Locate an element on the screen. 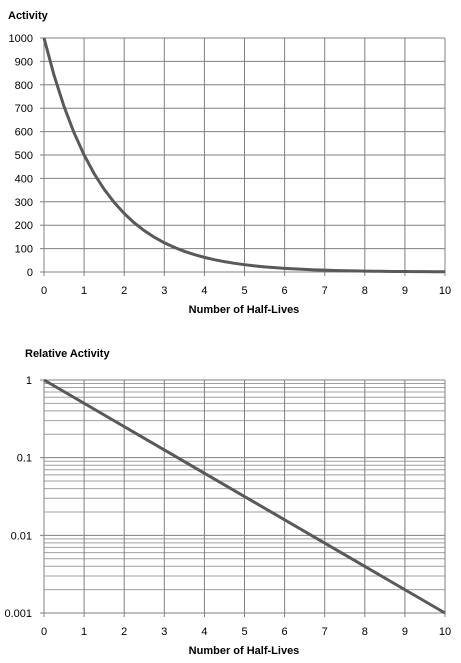  chart1-x-tick-label: 10 is located at coordinates (445, 291).